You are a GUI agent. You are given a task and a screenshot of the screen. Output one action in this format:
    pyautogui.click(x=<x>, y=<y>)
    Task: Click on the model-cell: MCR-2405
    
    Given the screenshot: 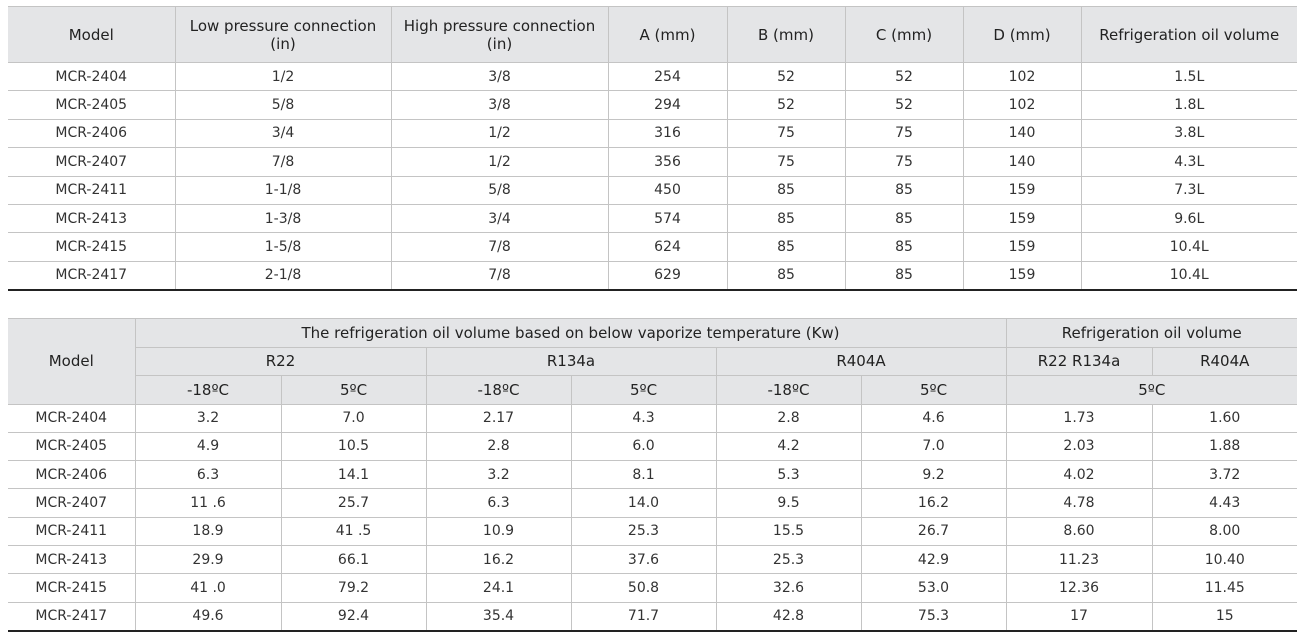 What is the action you would take?
    pyautogui.click(x=72, y=446)
    